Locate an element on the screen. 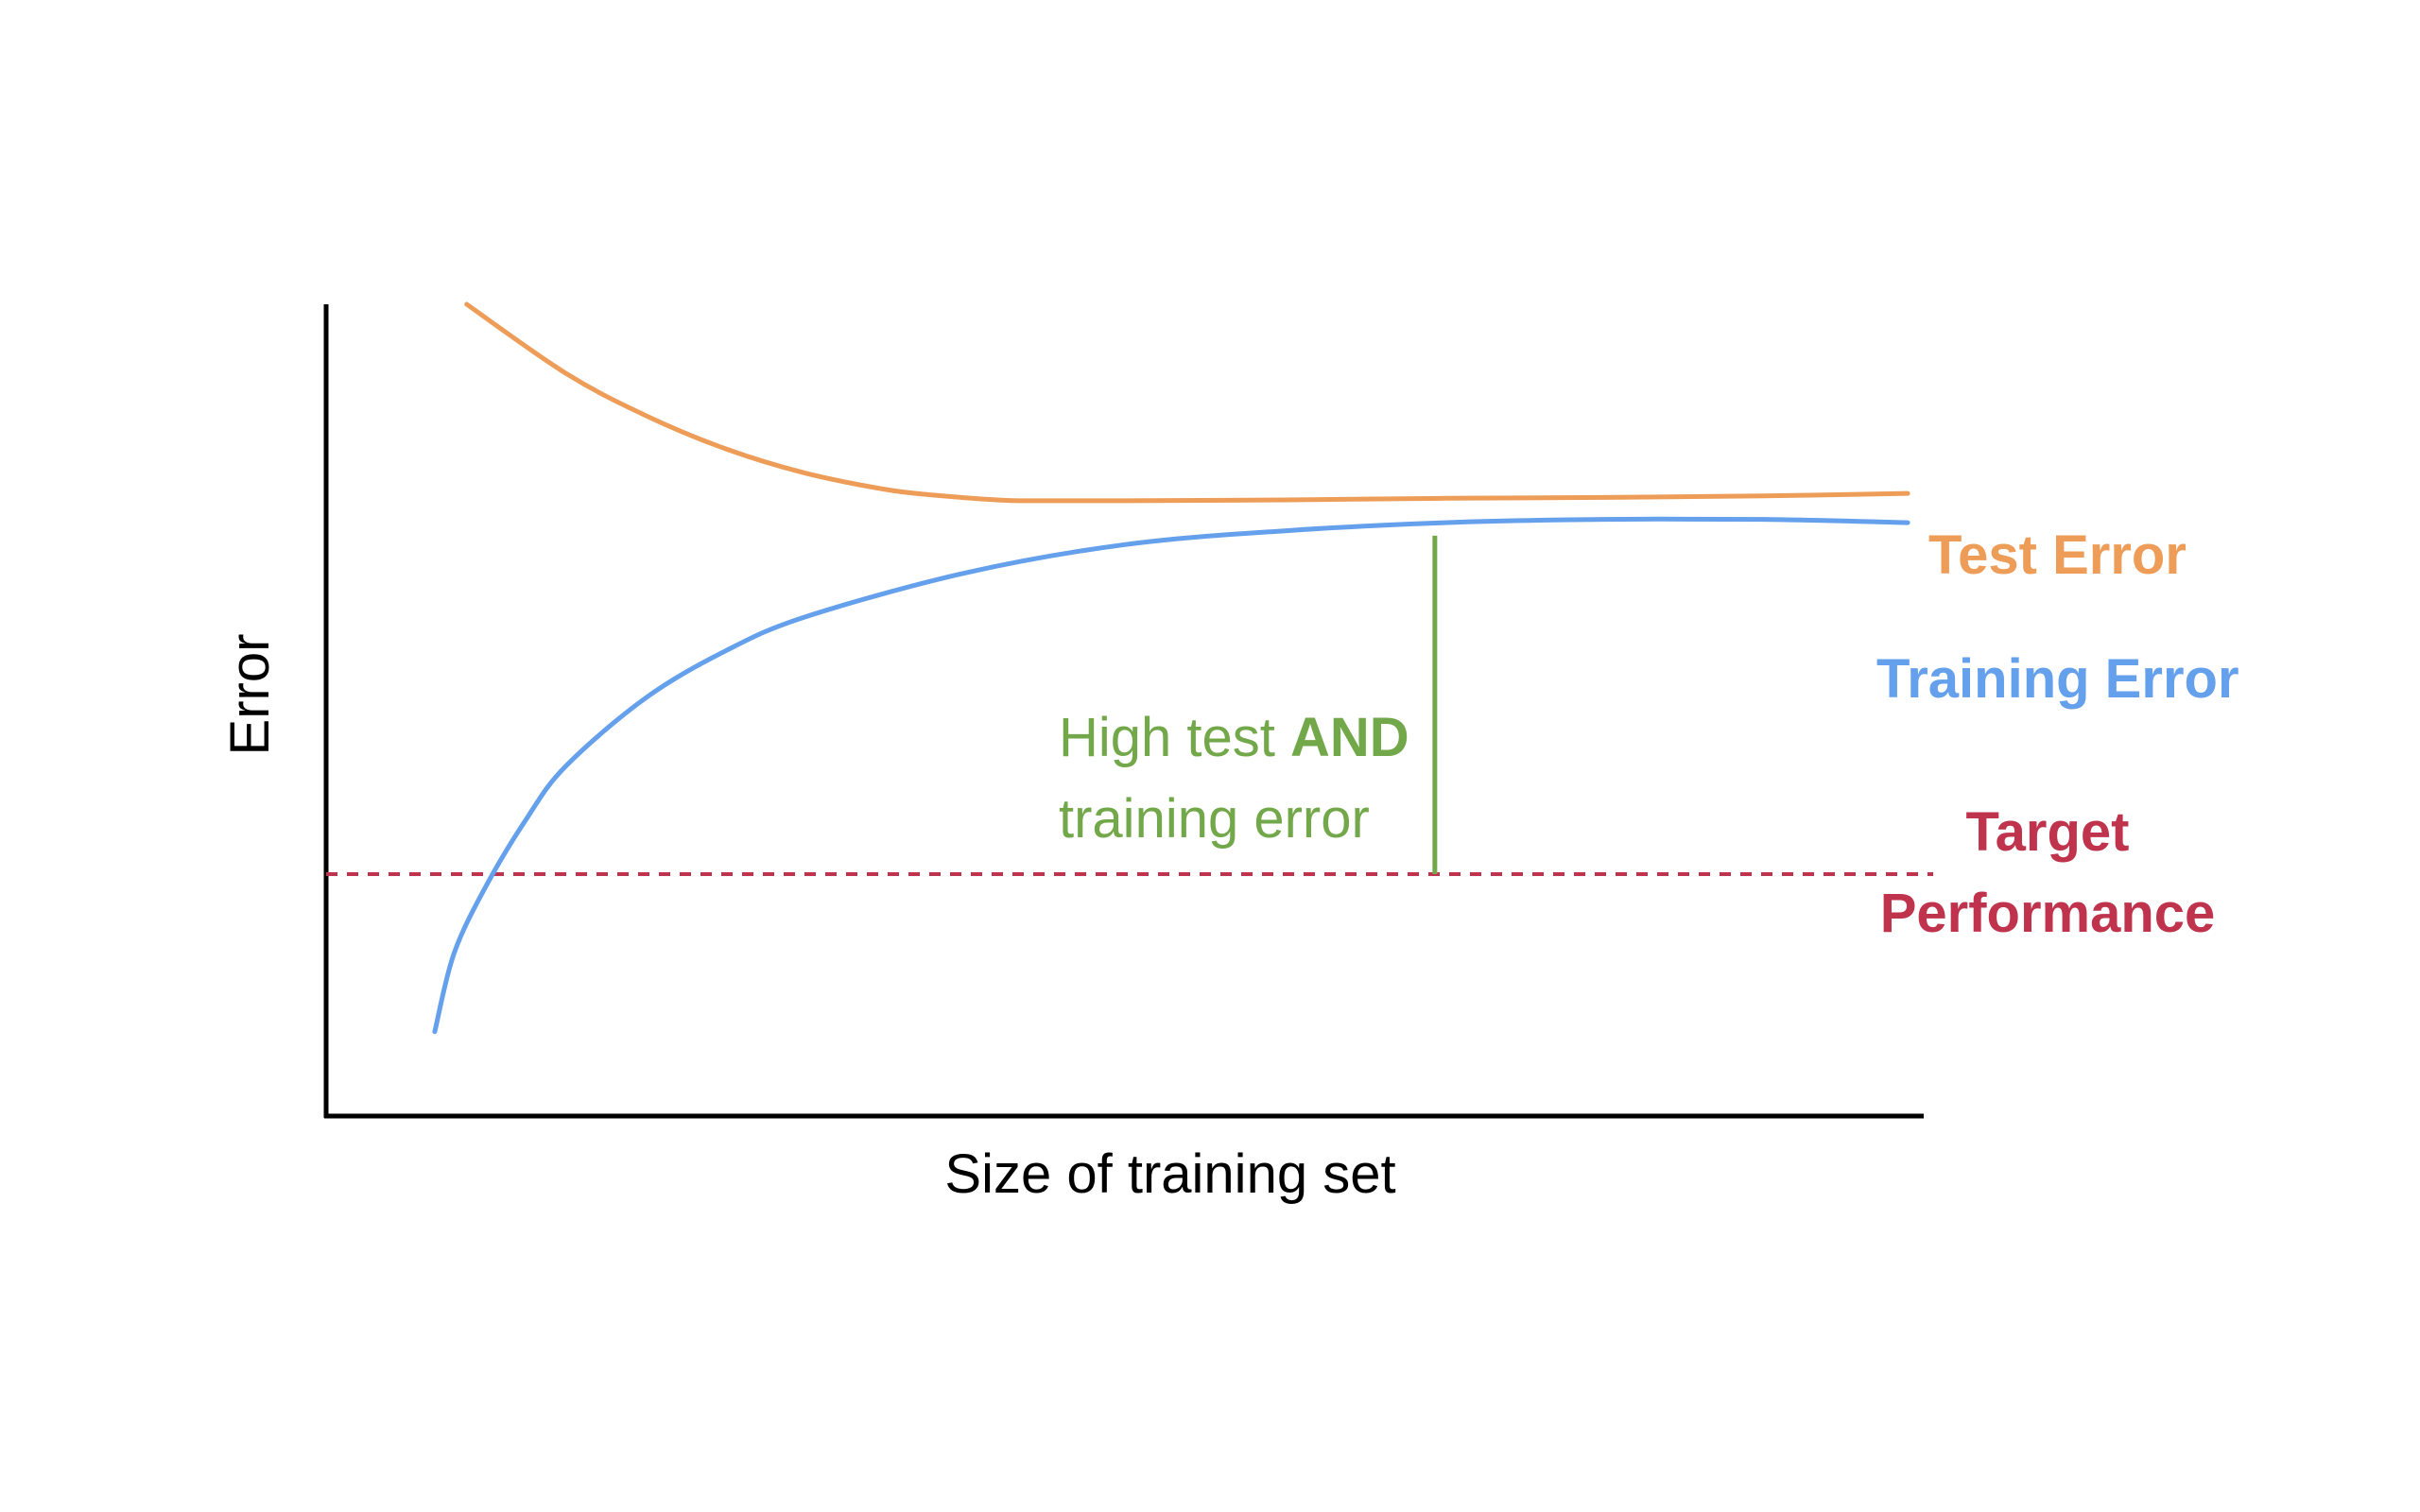  series-label-test-error: Test Error is located at coordinates (2057, 555).